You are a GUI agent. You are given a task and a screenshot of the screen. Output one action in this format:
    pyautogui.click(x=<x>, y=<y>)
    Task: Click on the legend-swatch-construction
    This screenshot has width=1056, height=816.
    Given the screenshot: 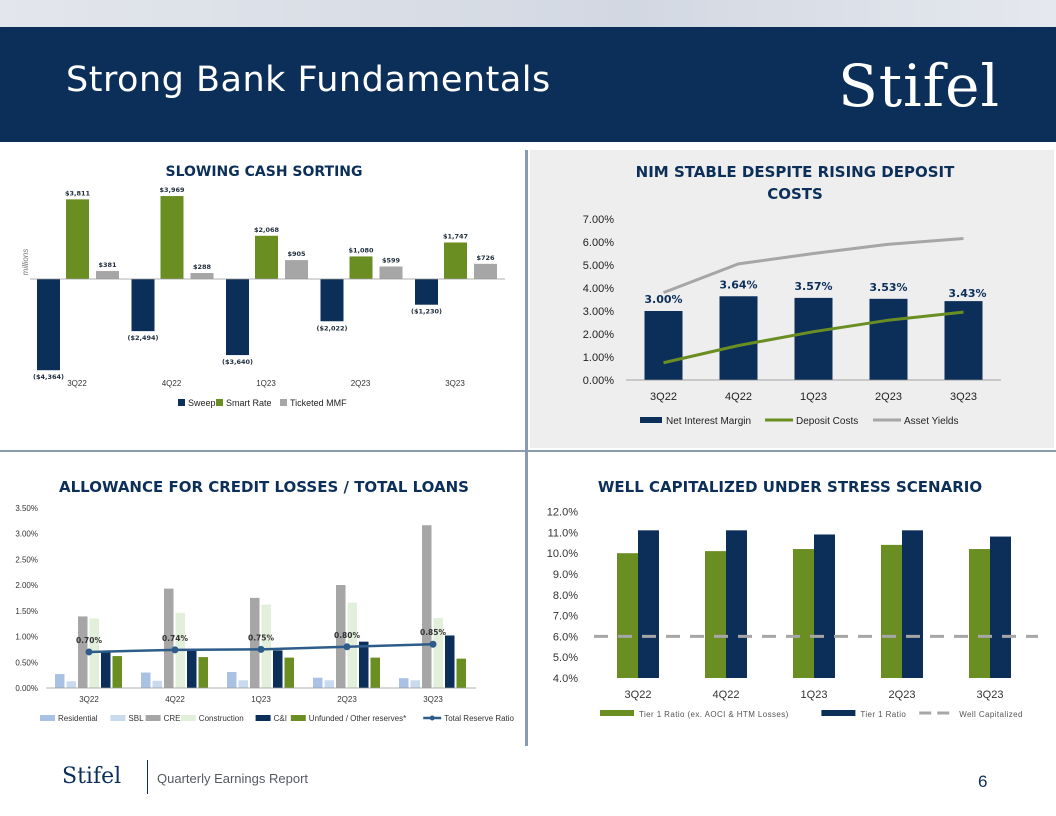 What is the action you would take?
    pyautogui.click(x=188, y=718)
    